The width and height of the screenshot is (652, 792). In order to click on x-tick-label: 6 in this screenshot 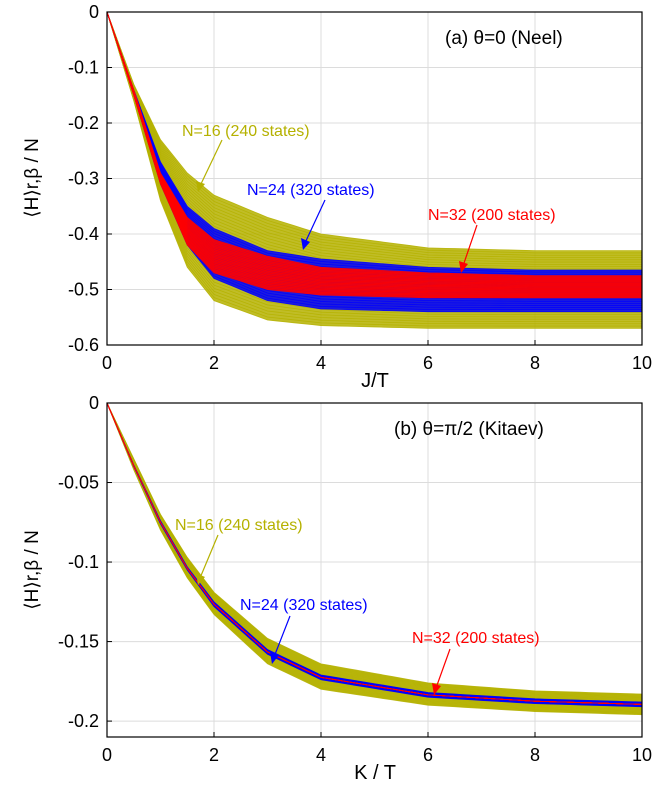, I will do `click(428, 755)`.